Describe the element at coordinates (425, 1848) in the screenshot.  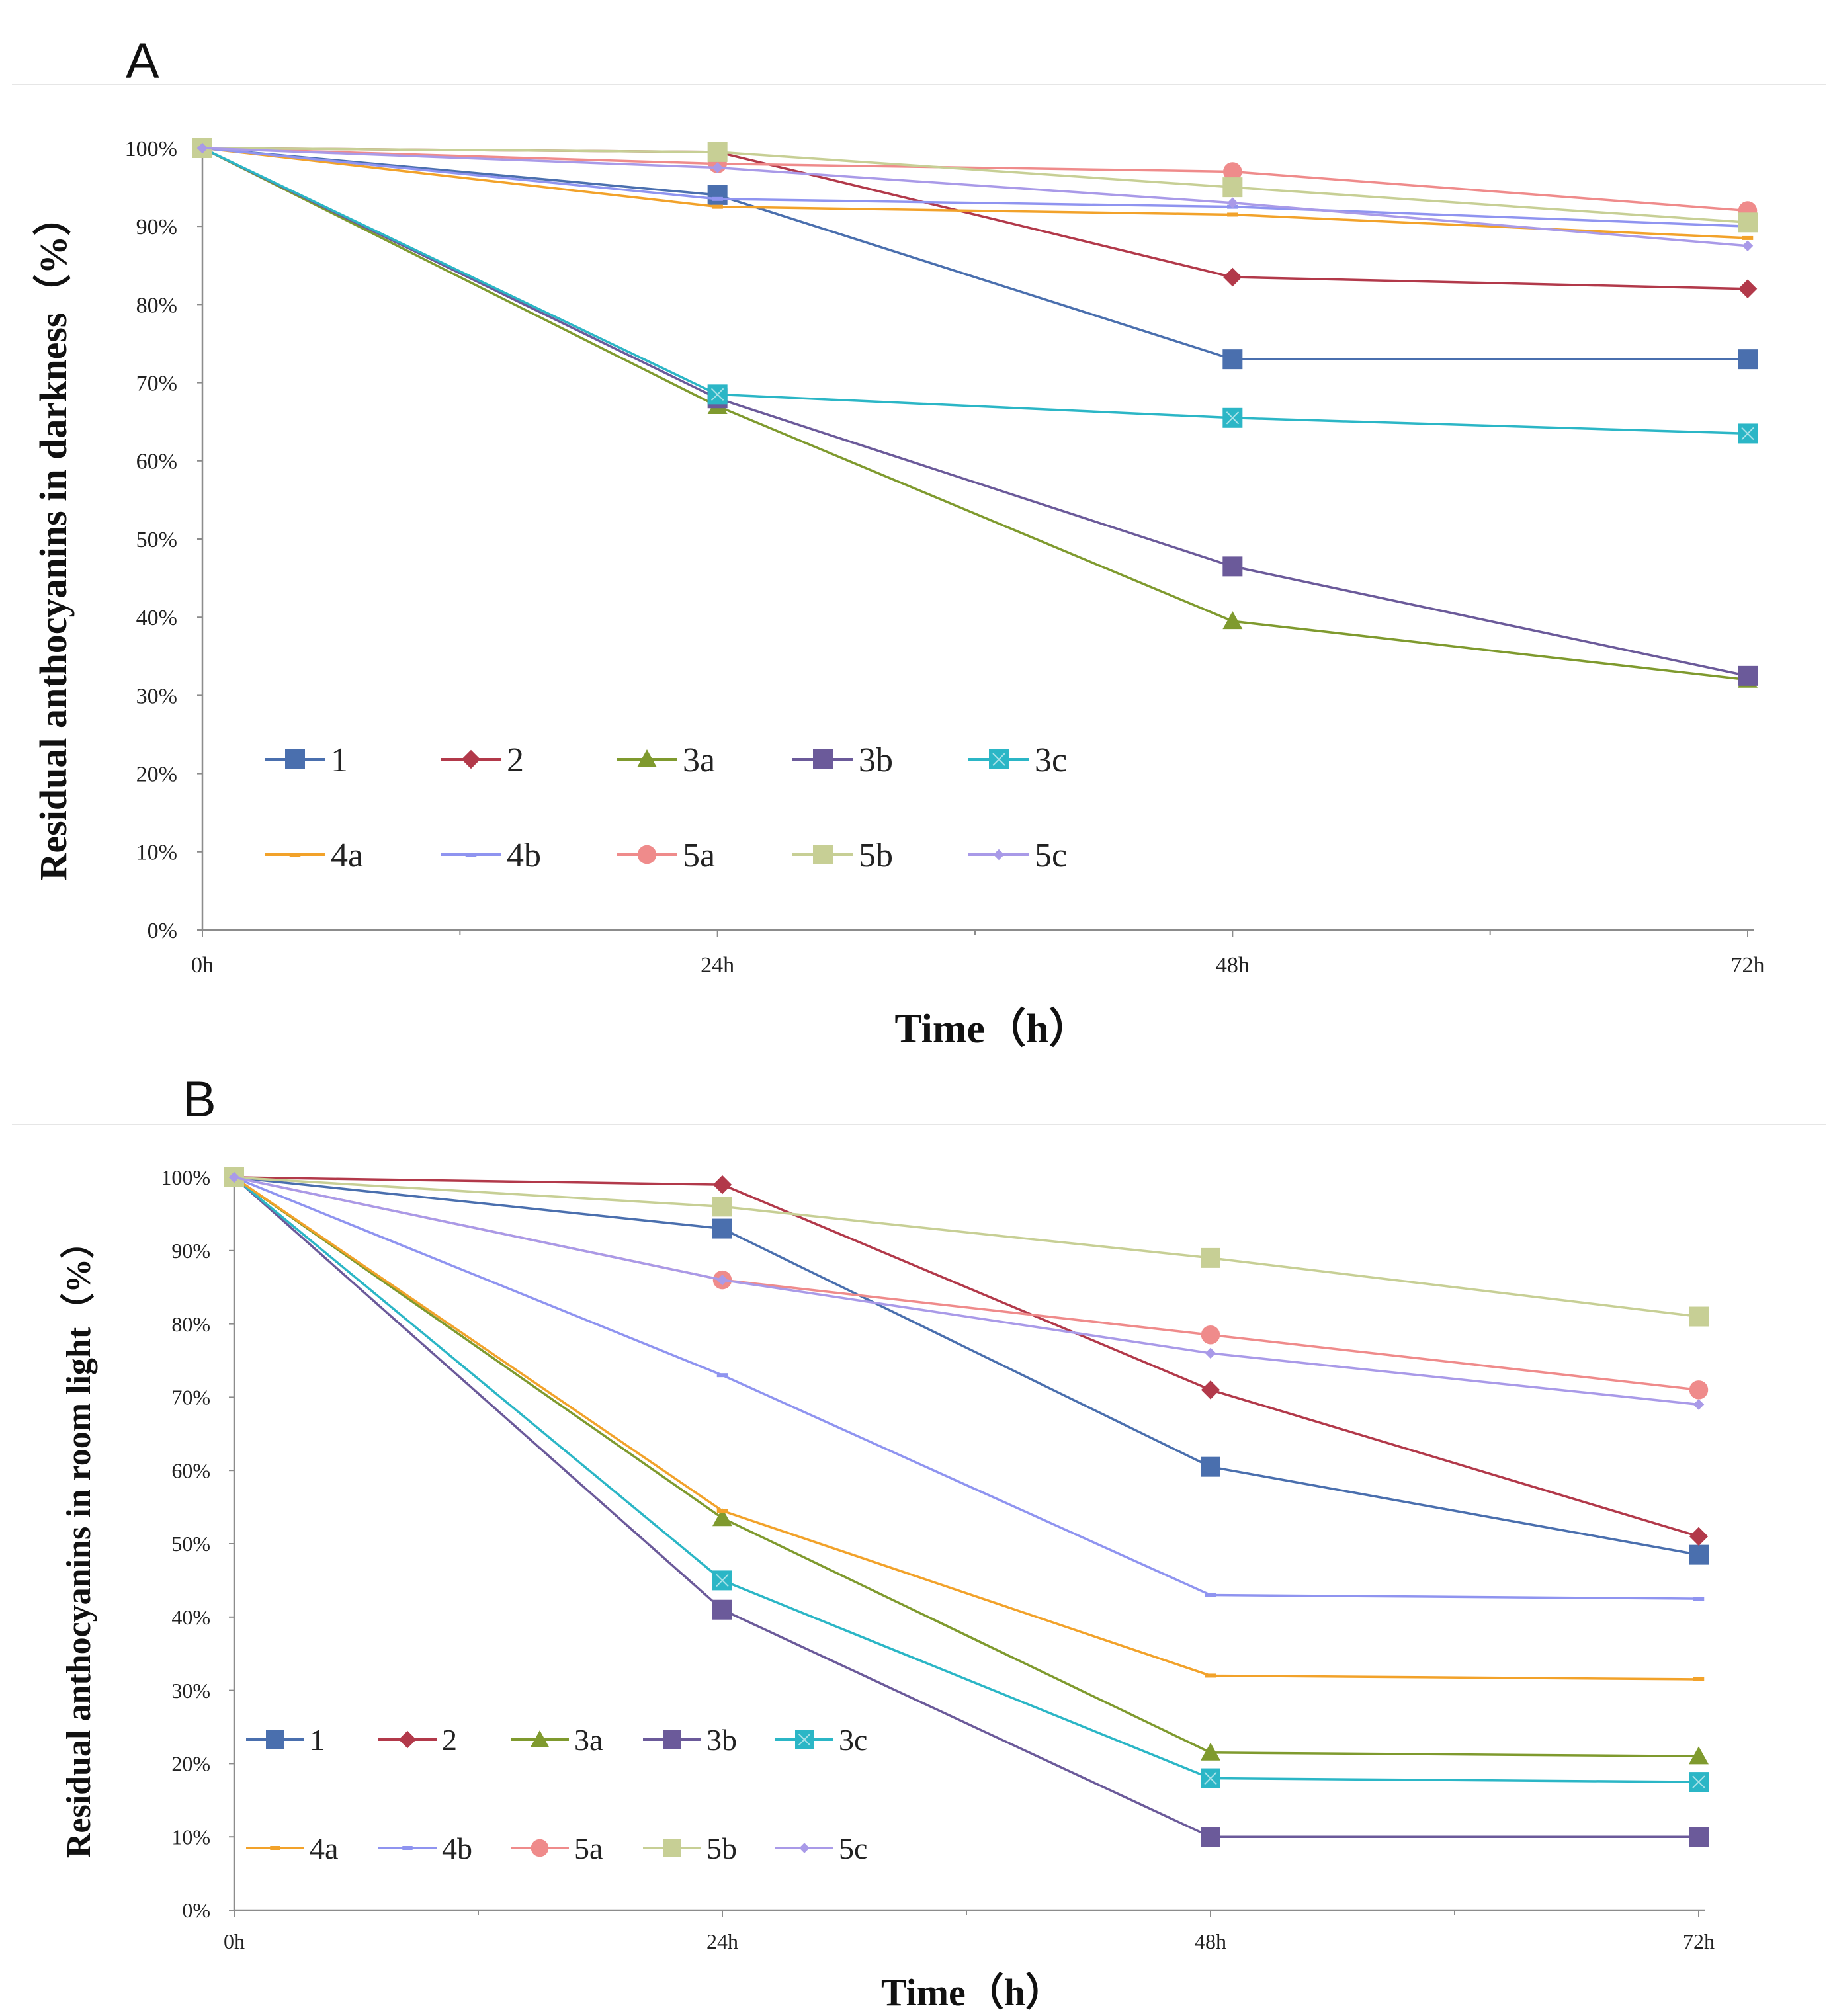
I see `legend-item-4b: 4b` at that location.